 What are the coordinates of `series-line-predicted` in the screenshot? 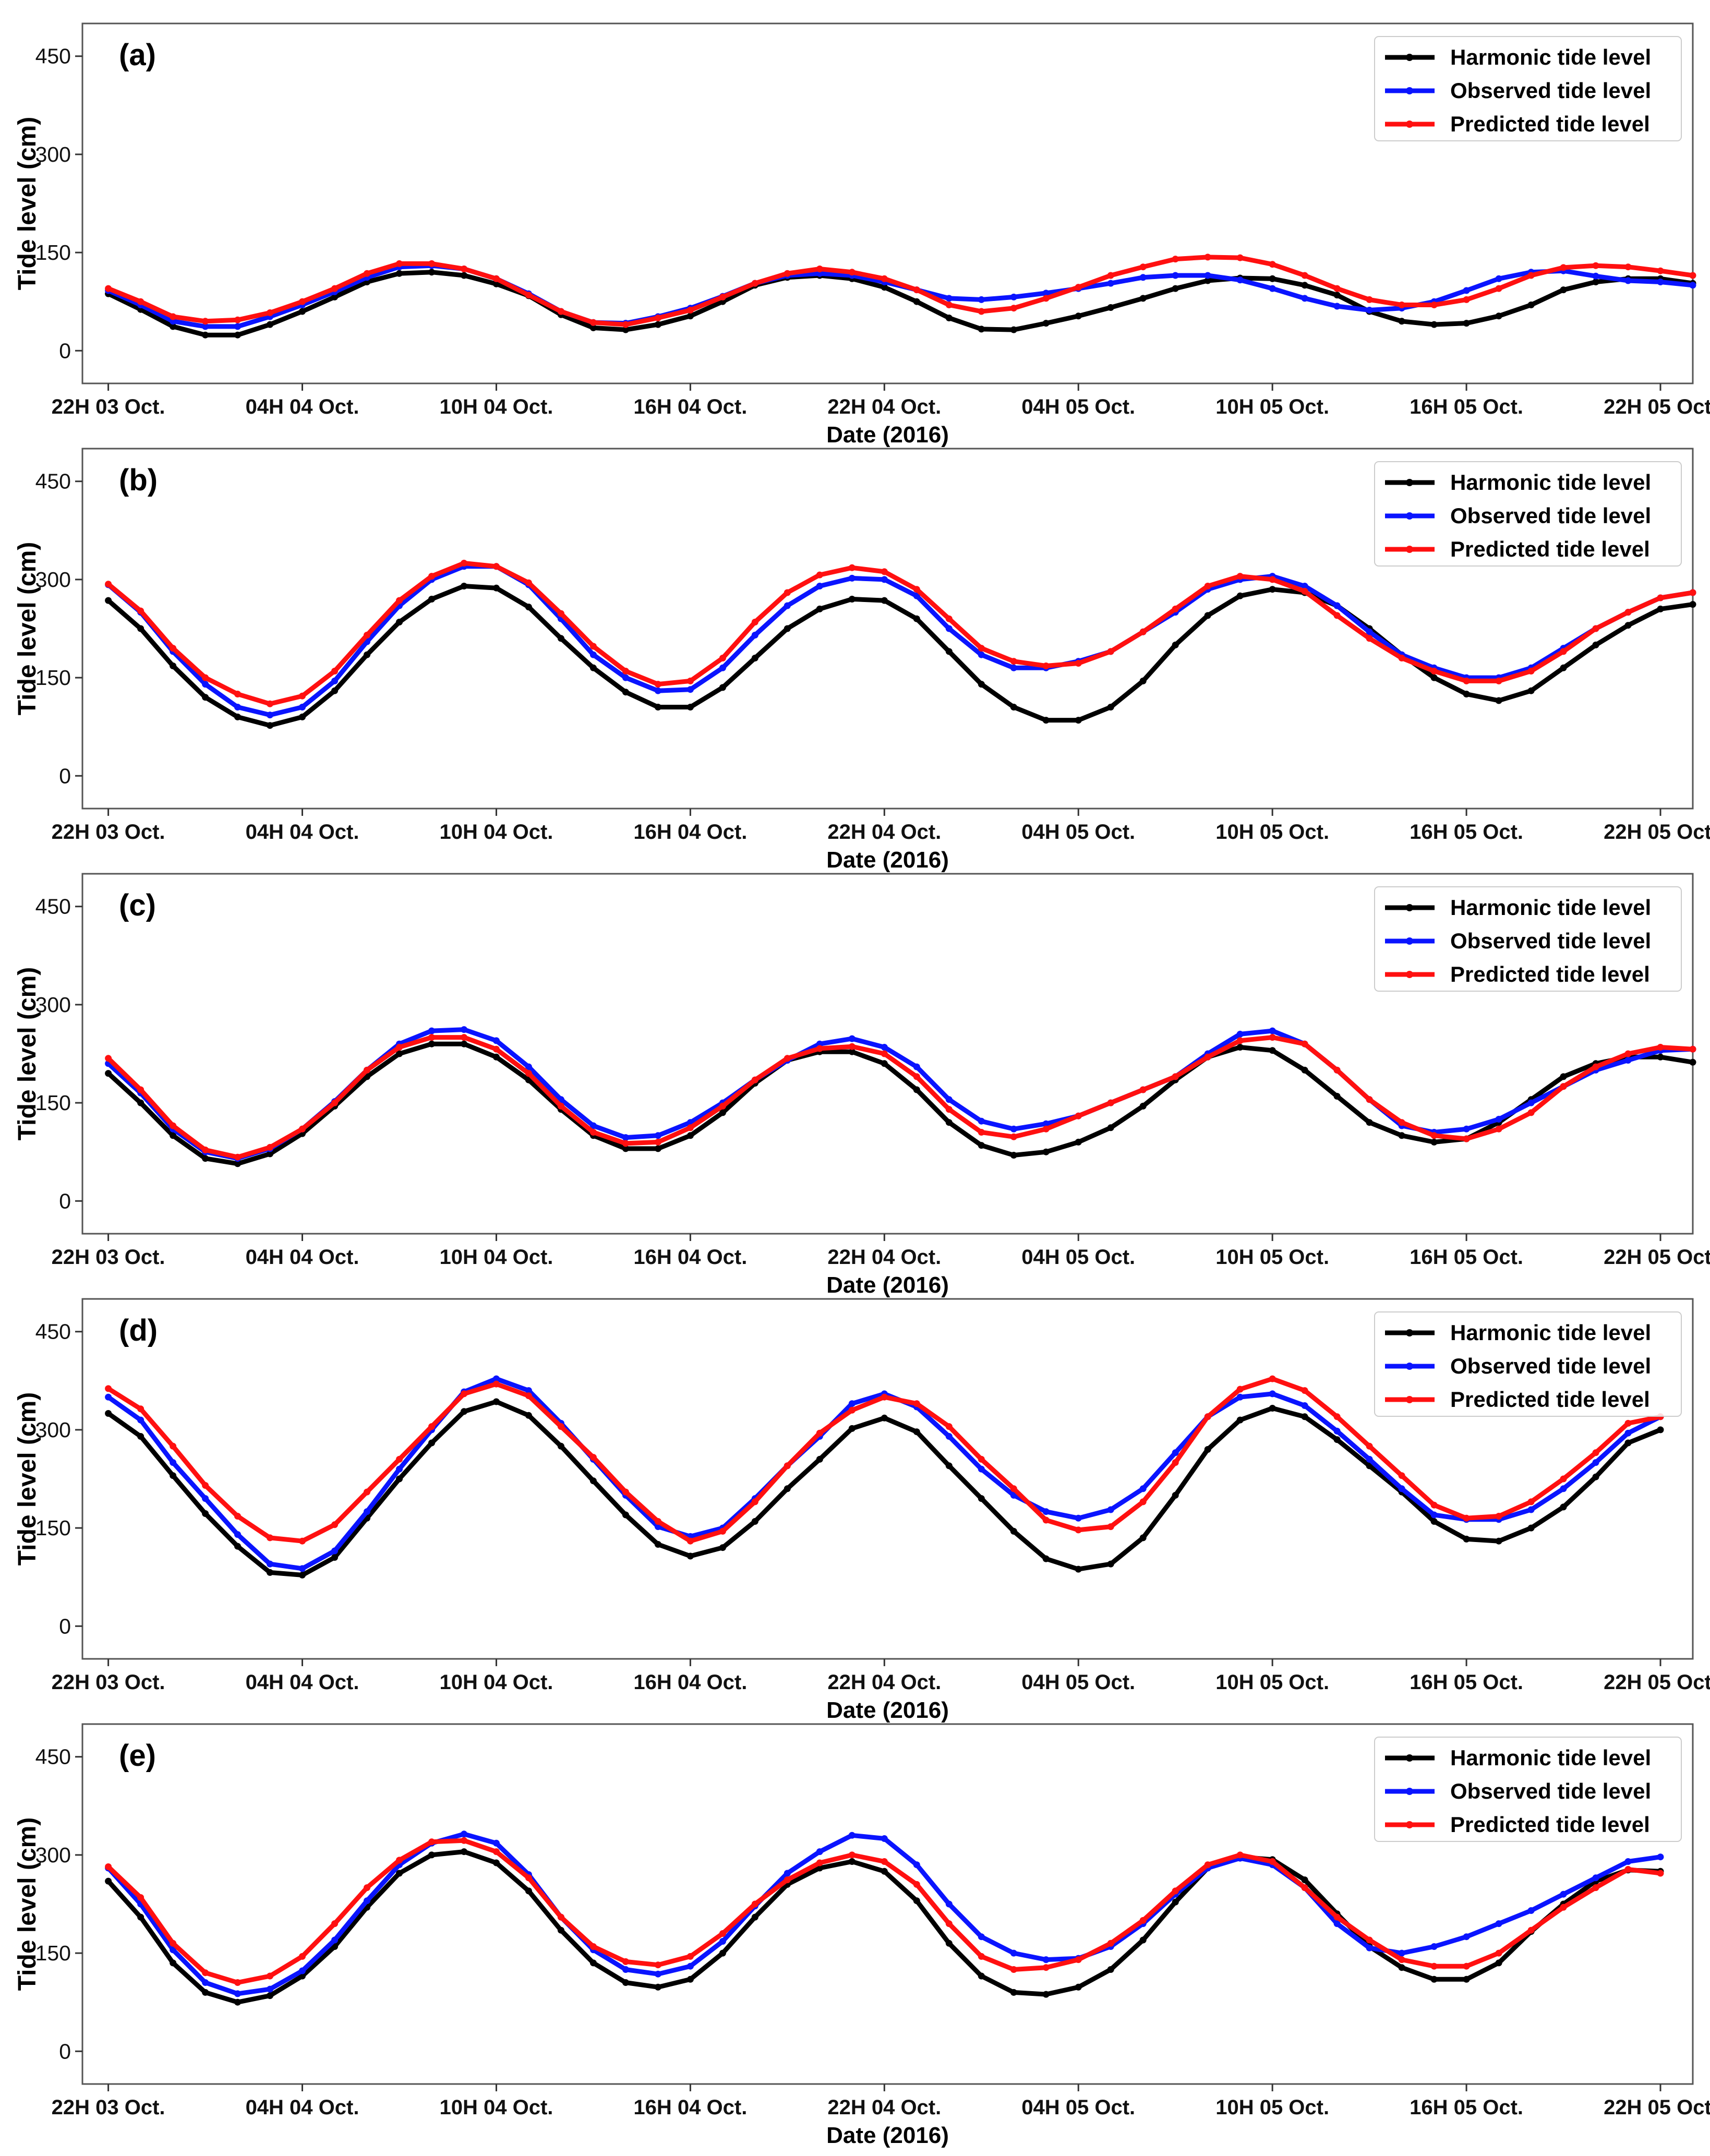 It's located at (901, 291).